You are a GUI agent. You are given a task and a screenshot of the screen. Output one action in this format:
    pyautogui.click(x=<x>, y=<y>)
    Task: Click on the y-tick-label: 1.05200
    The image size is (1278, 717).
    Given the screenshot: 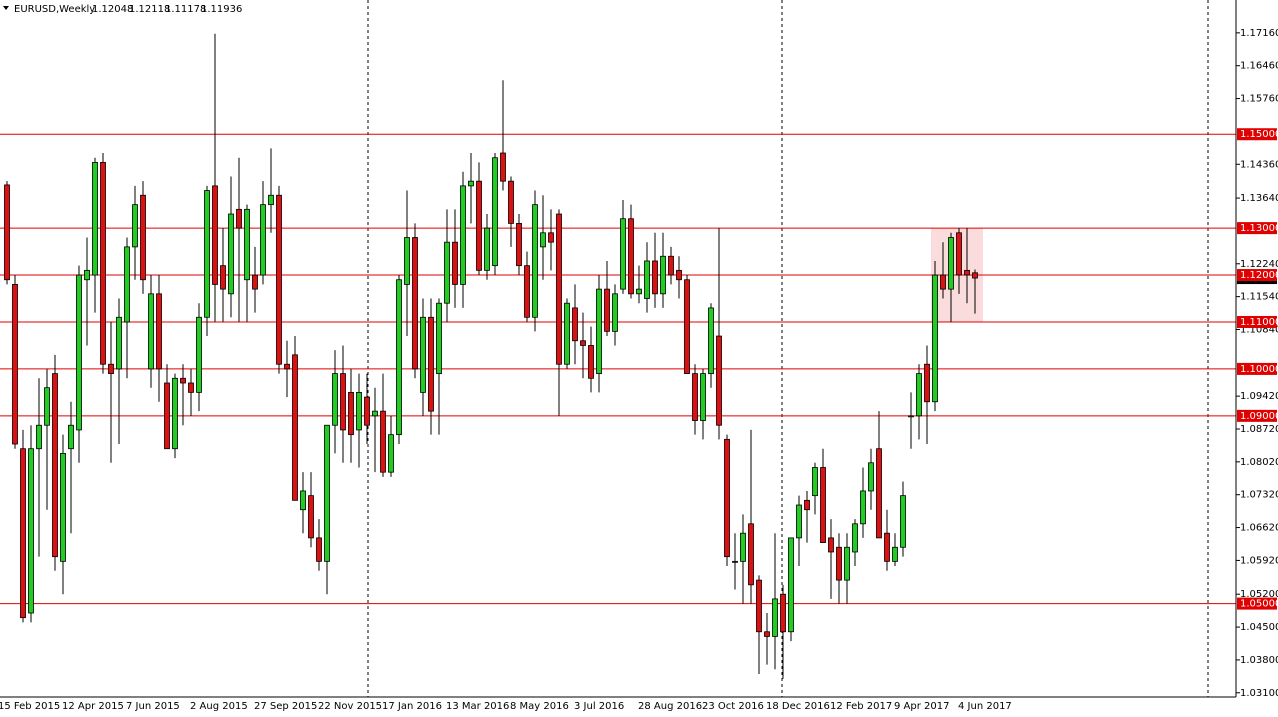 What is the action you would take?
    pyautogui.click(x=1259, y=594)
    